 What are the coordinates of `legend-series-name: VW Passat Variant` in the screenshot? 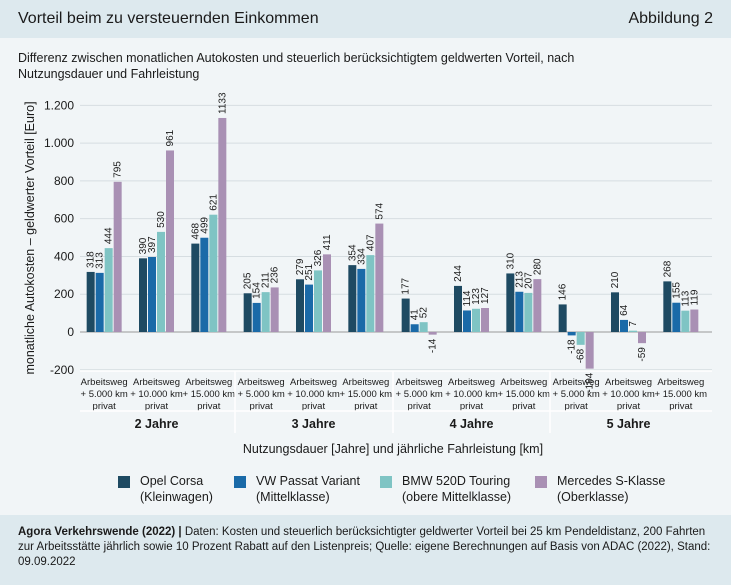 It's located at (308, 481).